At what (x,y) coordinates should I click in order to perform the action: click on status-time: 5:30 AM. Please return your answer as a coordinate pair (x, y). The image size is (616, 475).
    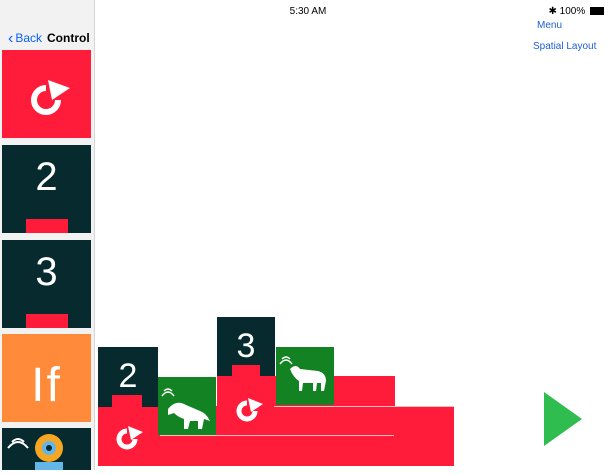
    Looking at the image, I should click on (308, 11).